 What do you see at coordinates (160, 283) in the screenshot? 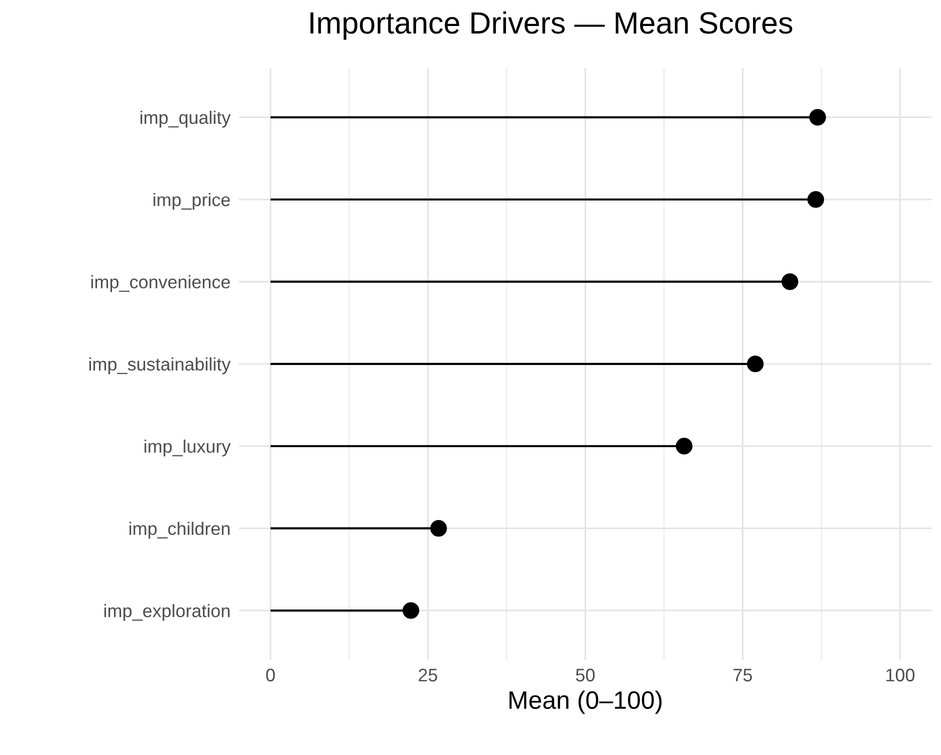
I see `y-tick-label: imp_convenience` at bounding box center [160, 283].